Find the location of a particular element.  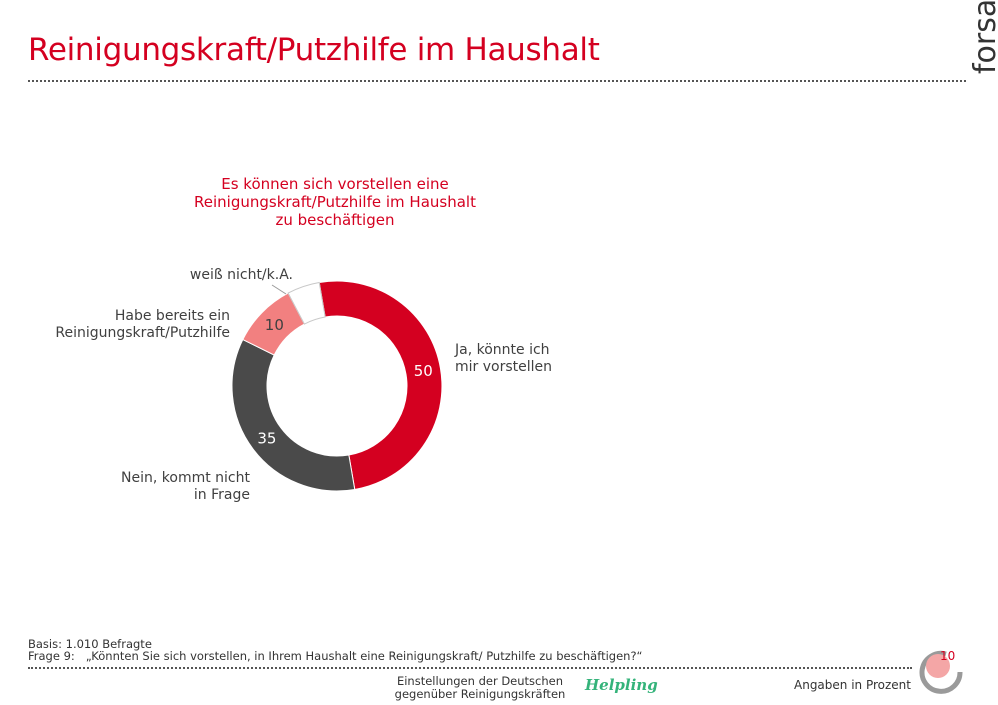

slice-nein is located at coordinates (293, 415).